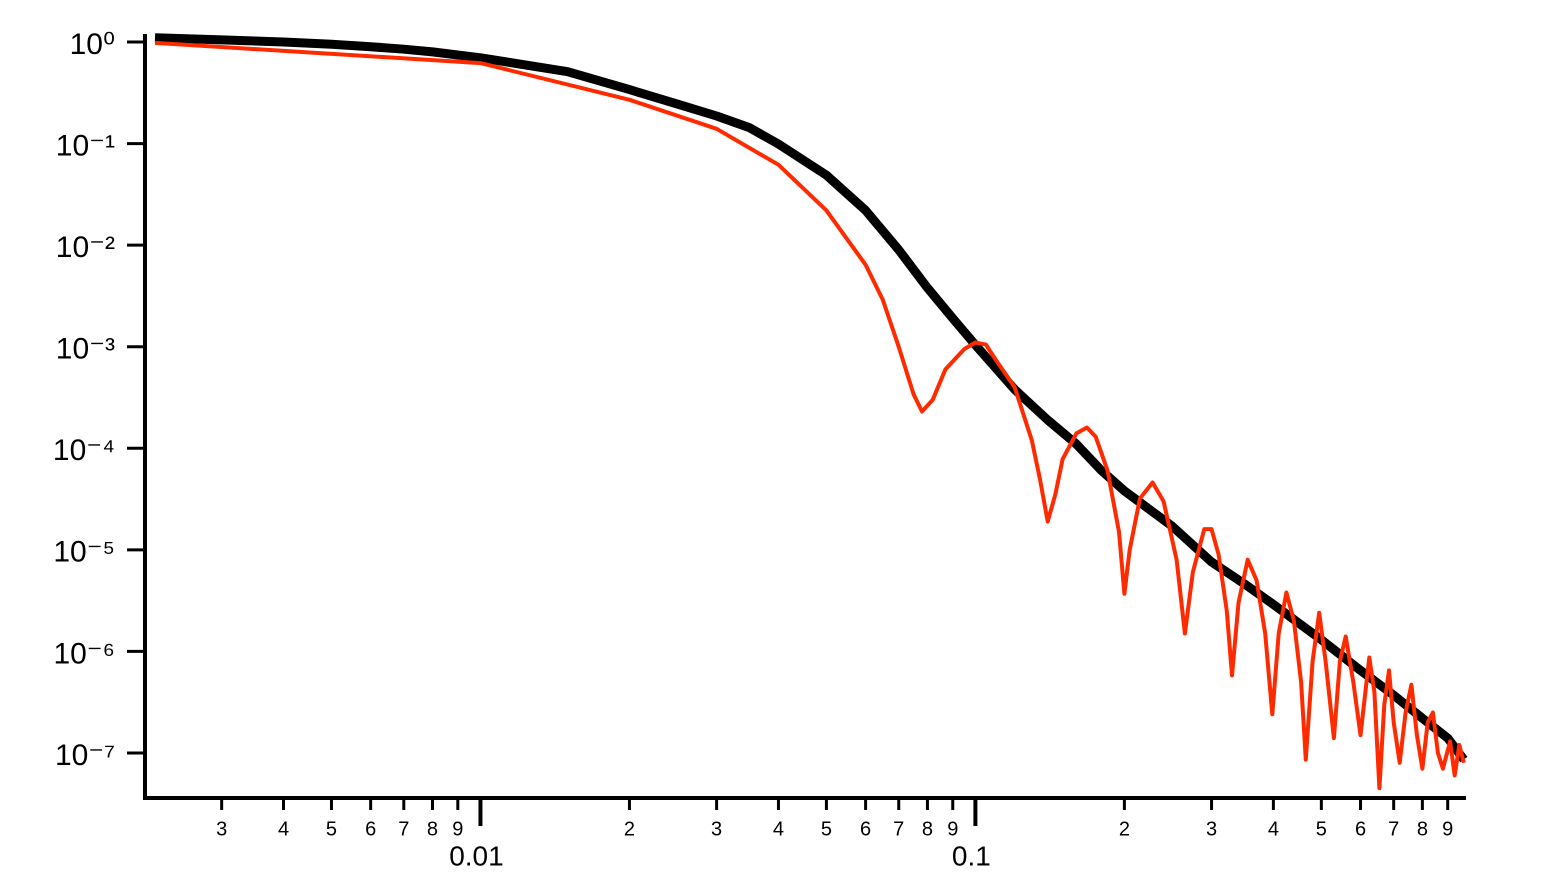 The height and width of the screenshot is (883, 1551). Describe the element at coordinates (84, 653) in the screenshot. I see `y-tick-label: 10⁻⁶` at that location.